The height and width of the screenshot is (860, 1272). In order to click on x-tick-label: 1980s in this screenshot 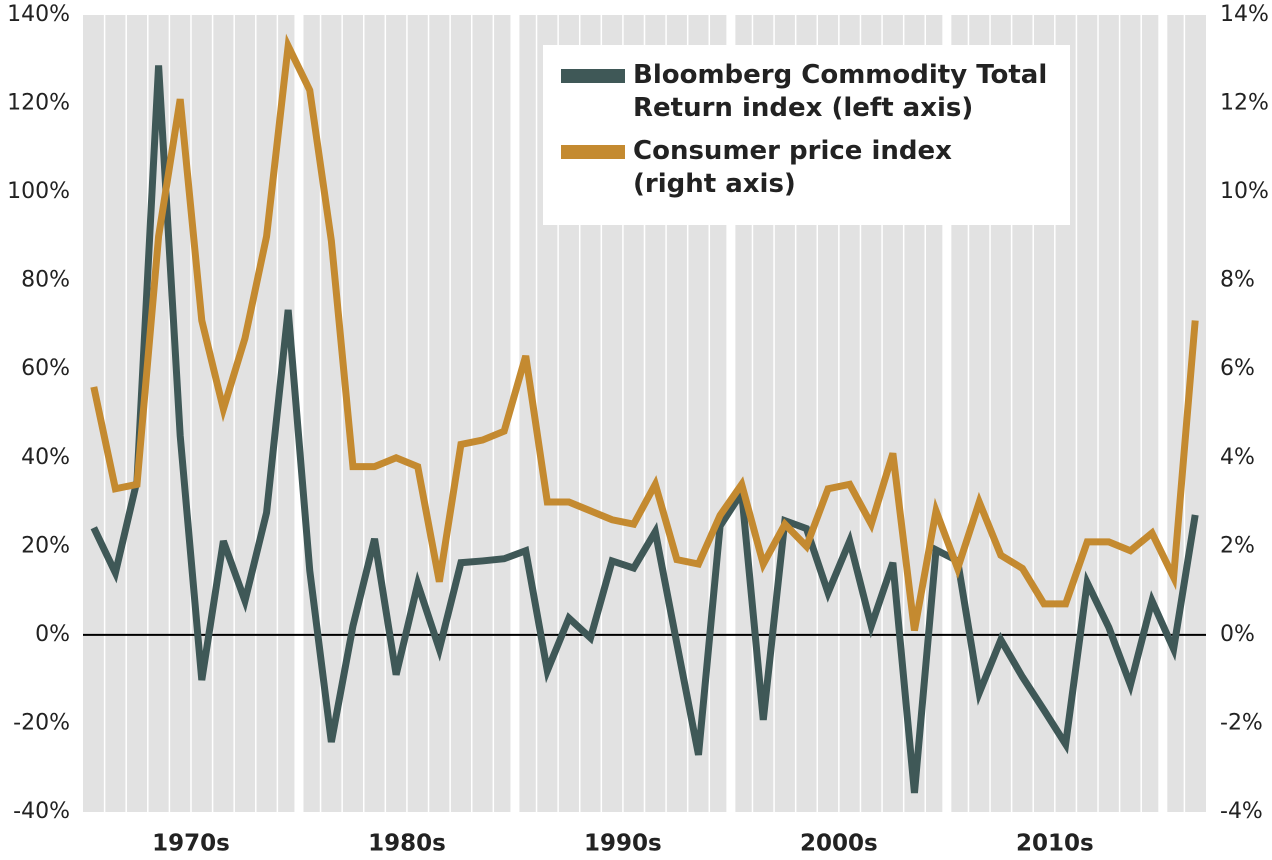, I will do `click(407, 844)`.